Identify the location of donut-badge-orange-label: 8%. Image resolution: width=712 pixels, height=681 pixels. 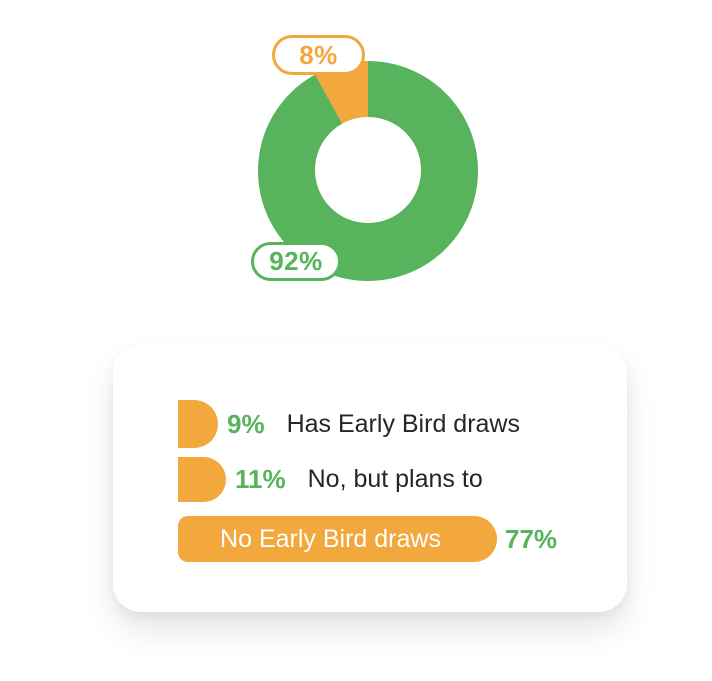
(318, 54).